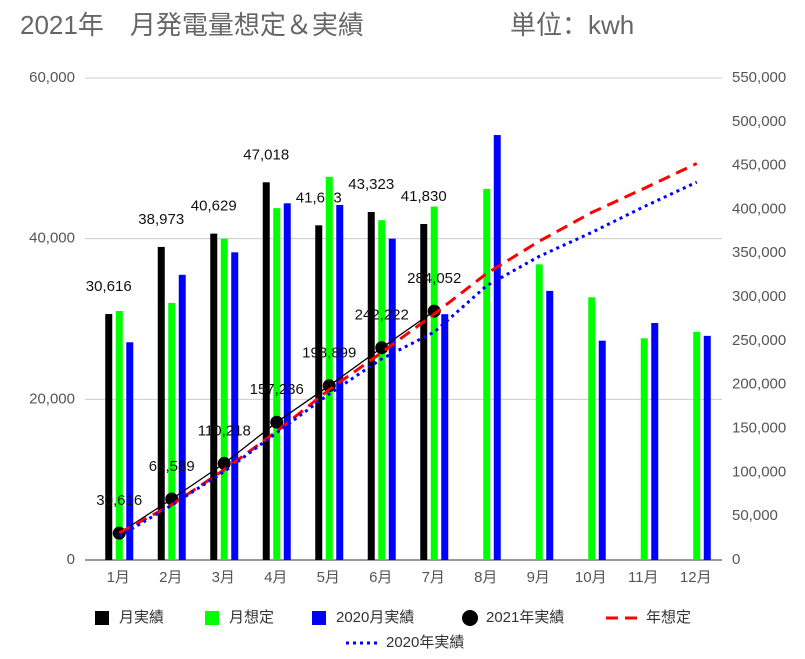  Describe the element at coordinates (759, 208) in the screenshot. I see `y2-tick-label: 400,000` at that location.